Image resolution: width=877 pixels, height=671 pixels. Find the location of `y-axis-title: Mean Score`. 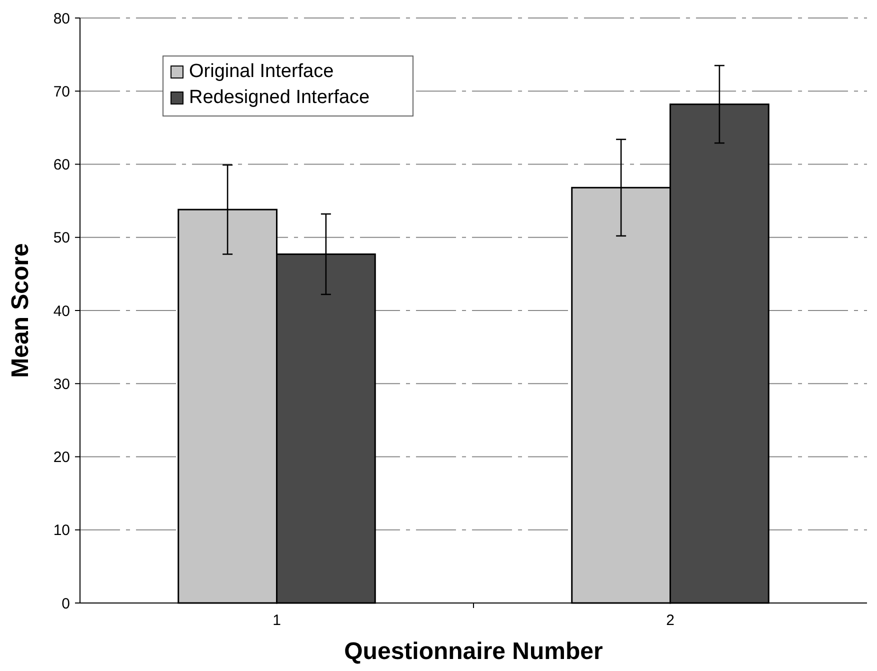

y-axis-title: Mean Score is located at coordinates (20, 310).